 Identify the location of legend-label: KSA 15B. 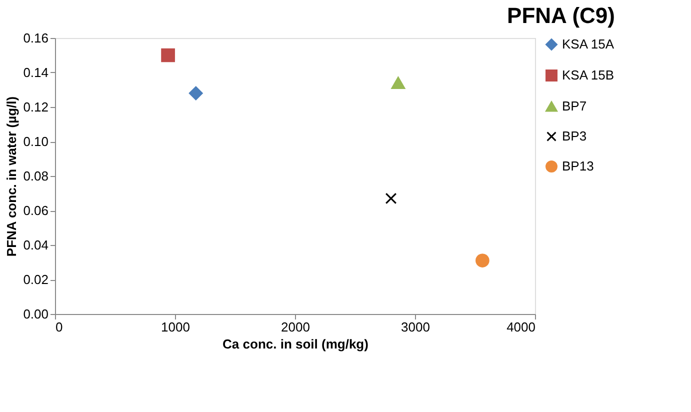
(588, 75).